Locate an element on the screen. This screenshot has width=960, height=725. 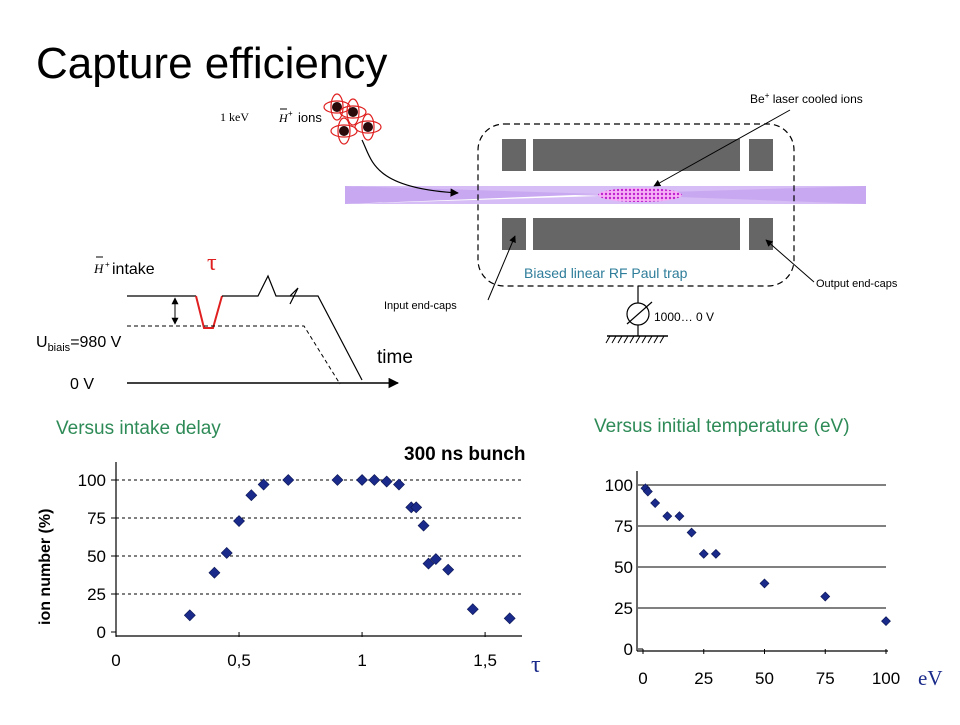
ubias-label: Ubiais=980 V is located at coordinates (79, 344).